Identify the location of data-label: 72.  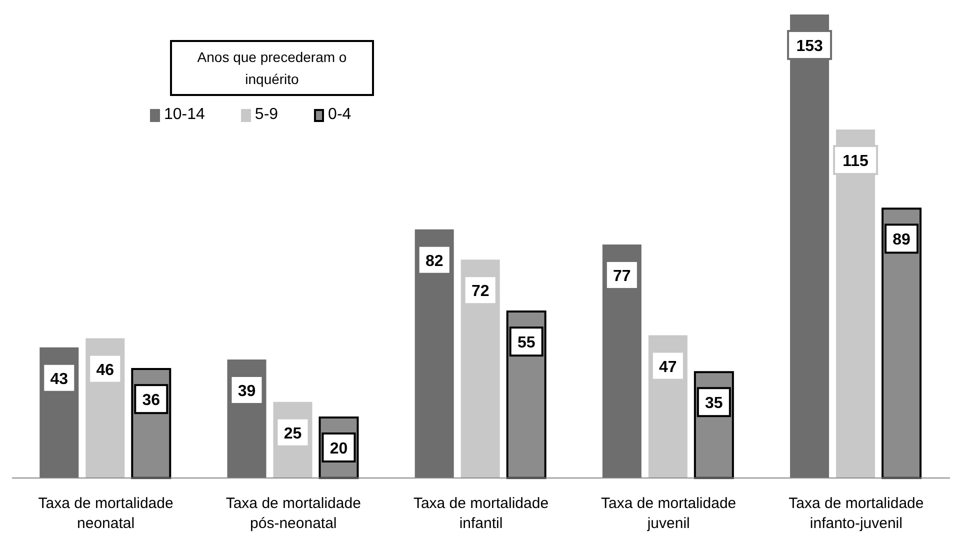
(480, 291).